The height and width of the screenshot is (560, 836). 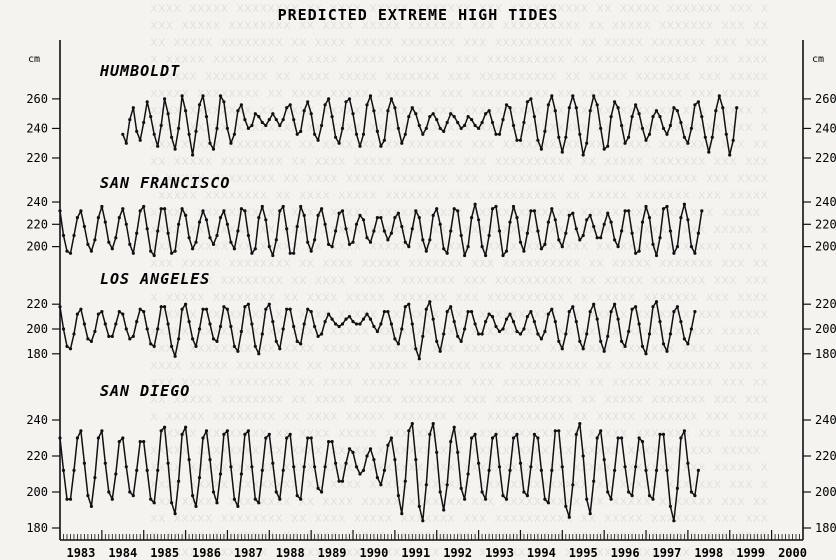 I want to click on y-tick-label: 200, so click(x=37, y=329).